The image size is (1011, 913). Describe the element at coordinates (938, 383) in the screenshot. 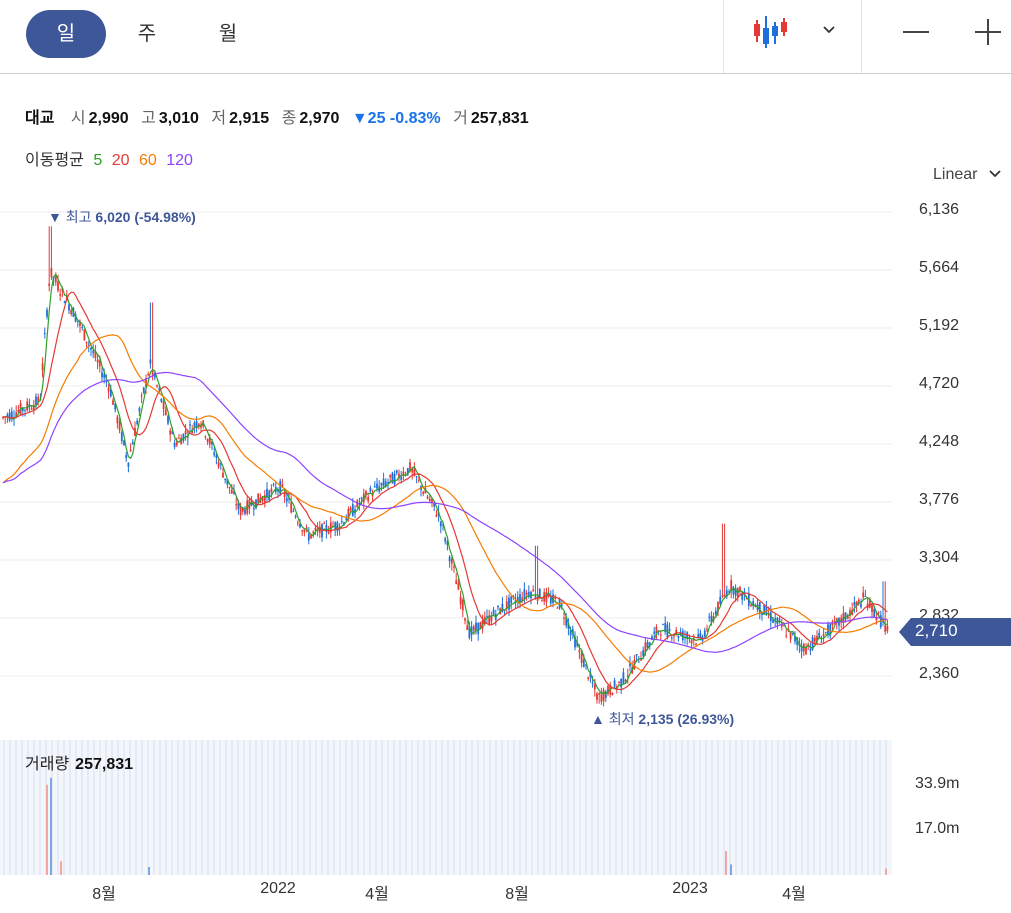

I see `price-tick: 4,720` at that location.